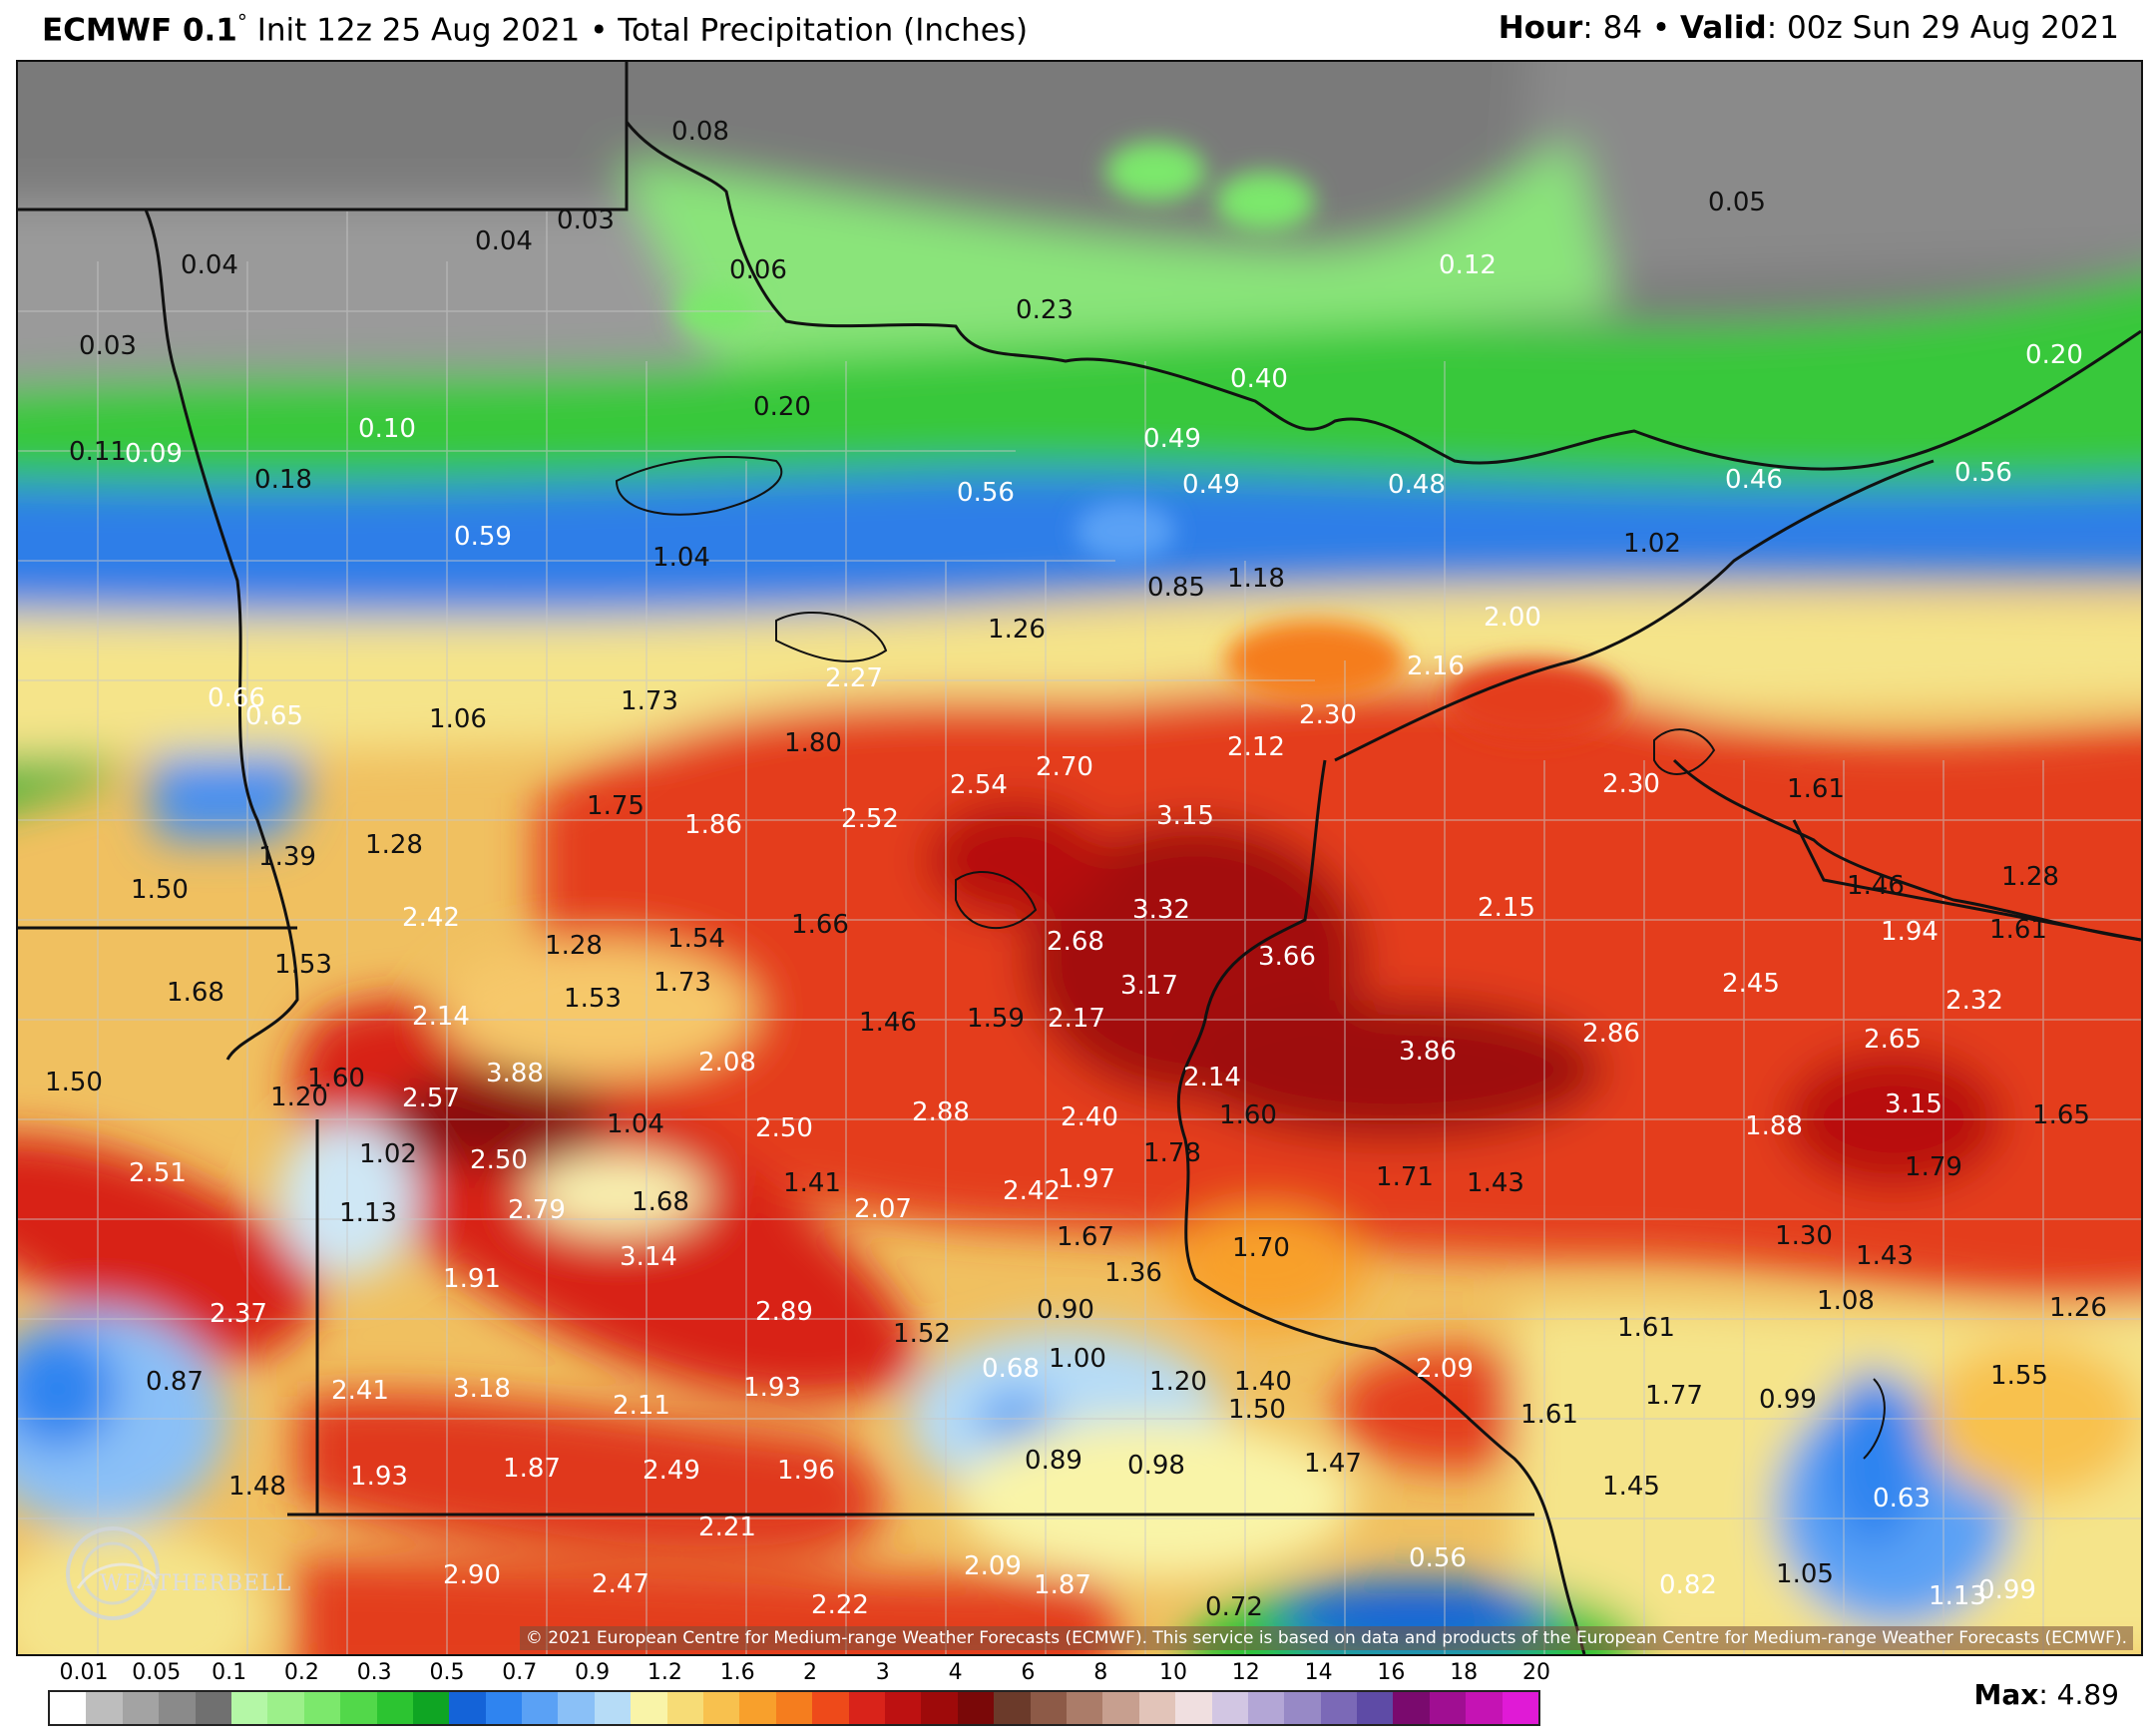 Image resolution: width=2155 pixels, height=1736 pixels. I want to click on valid-time: Hour: 84 • Valid: 00z Sun 29 Aug 2021, so click(1809, 28).